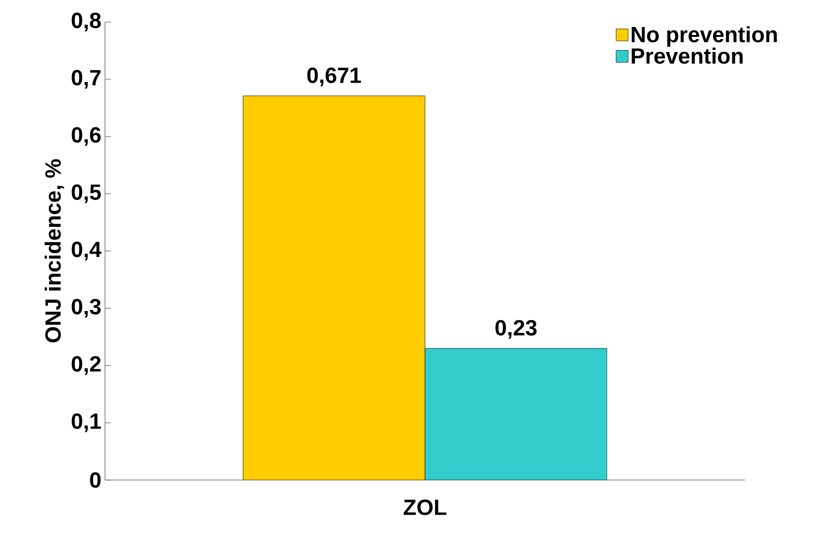  I want to click on data-label: 0,671, so click(334, 77).